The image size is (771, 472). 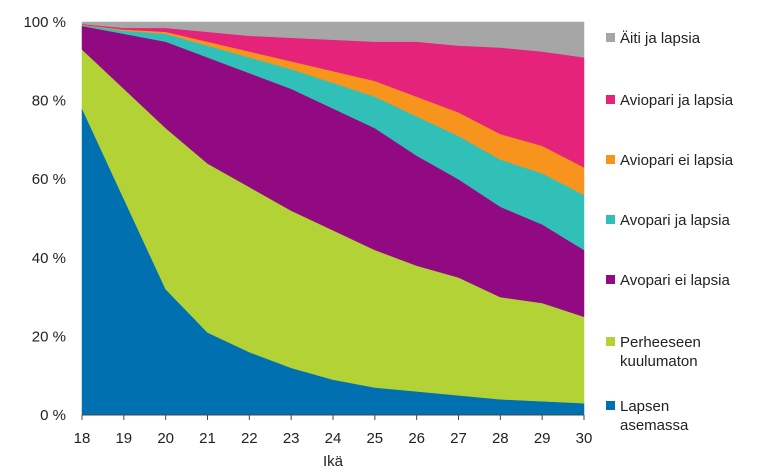 I want to click on legend-label: Perheeseen, so click(x=660, y=342).